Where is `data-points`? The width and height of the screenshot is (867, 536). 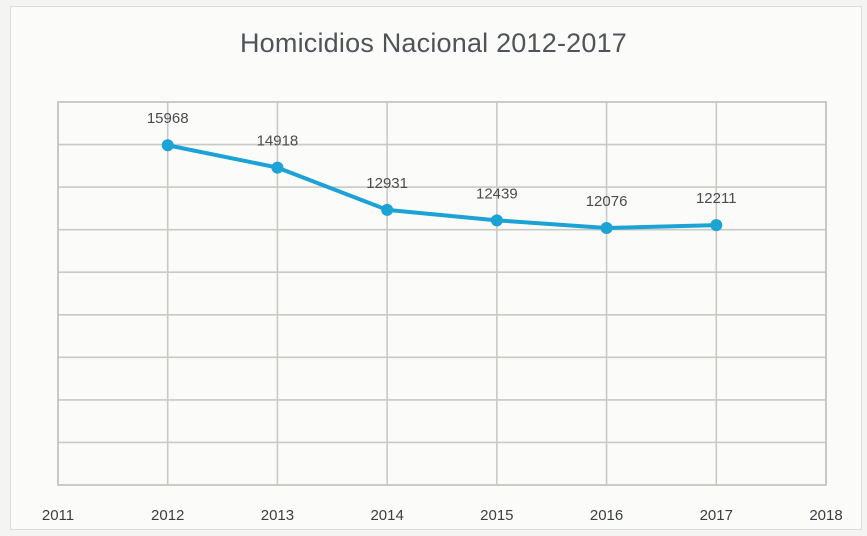 data-points is located at coordinates (442, 187).